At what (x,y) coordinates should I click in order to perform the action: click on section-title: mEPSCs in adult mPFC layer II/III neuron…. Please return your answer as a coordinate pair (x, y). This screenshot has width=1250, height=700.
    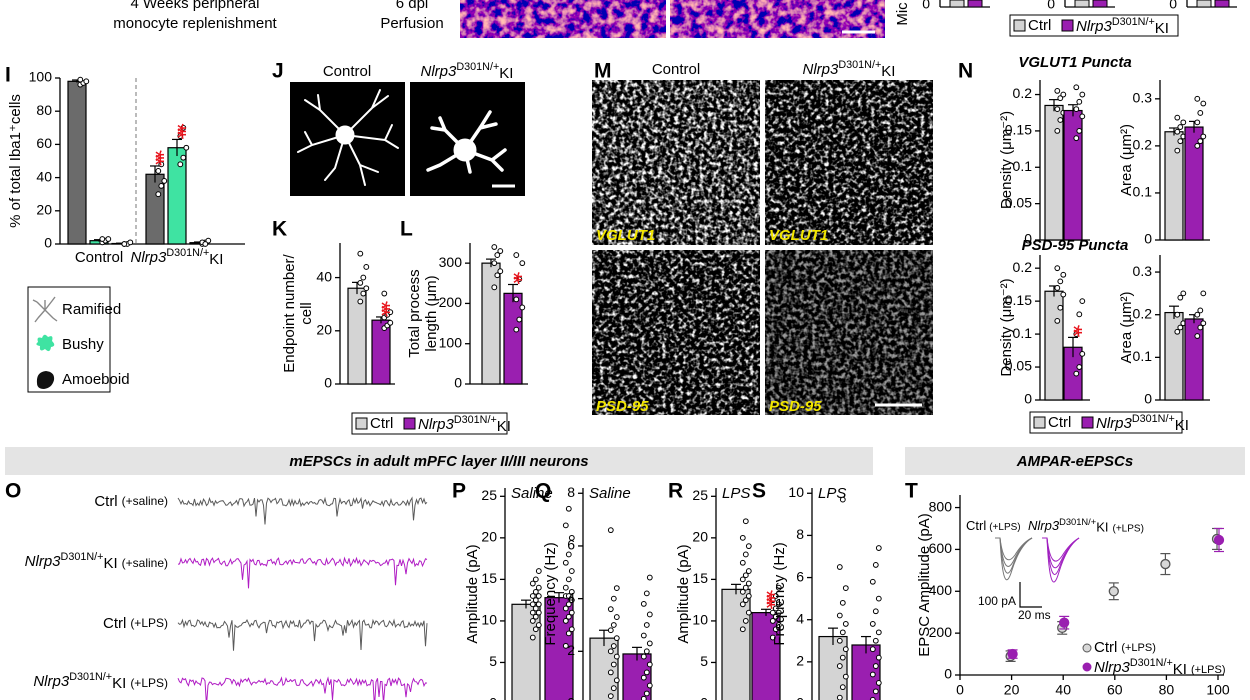
    Looking at the image, I should click on (438, 461).